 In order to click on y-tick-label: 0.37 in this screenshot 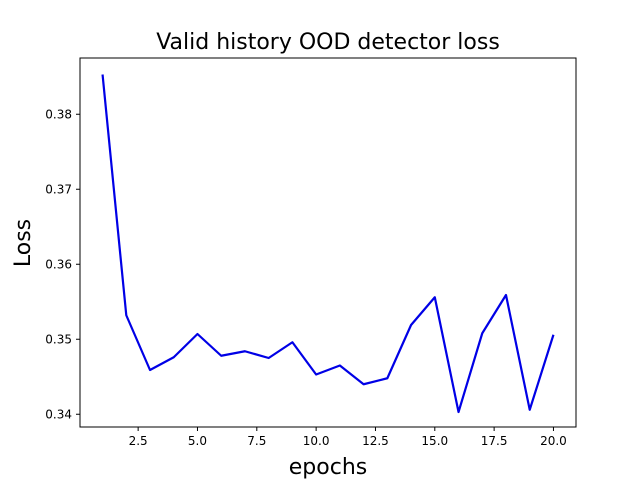, I will do `click(58, 189)`.